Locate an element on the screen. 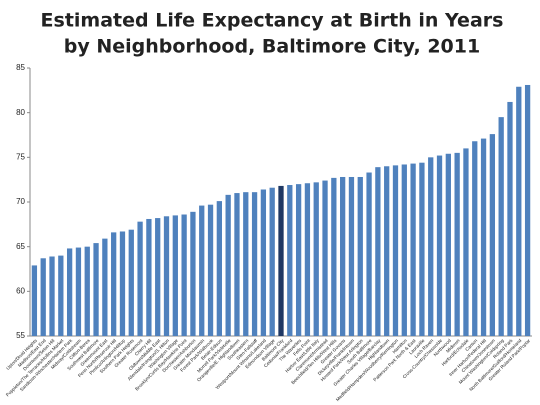  y-tick-label: 65 is located at coordinates (20, 246).